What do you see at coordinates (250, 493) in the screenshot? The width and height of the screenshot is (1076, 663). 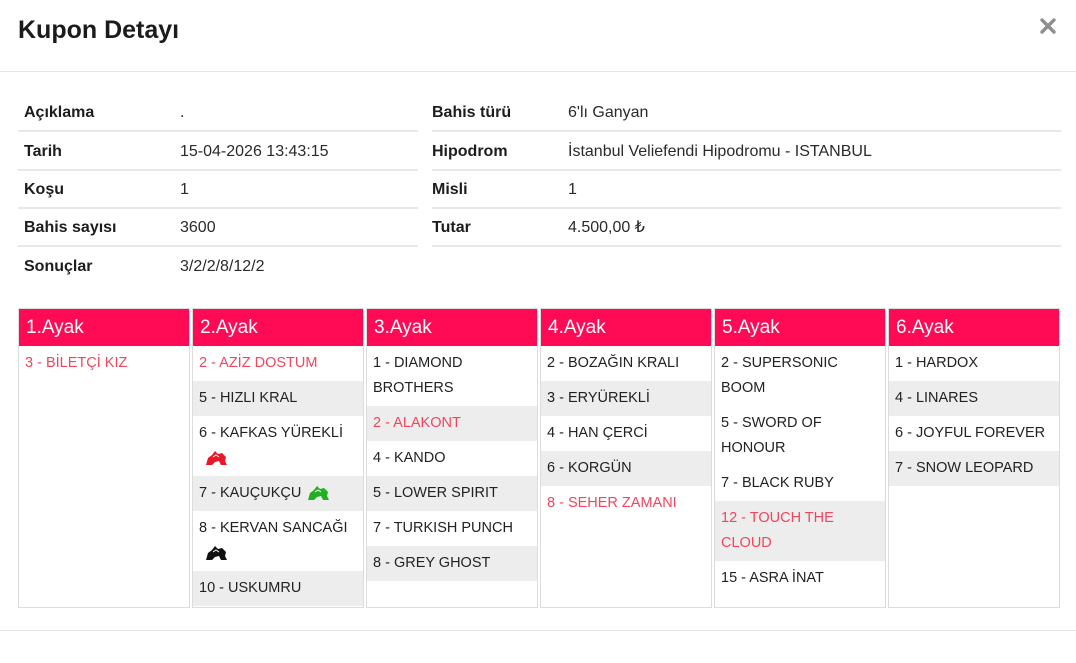 I see `runner-label: 7 - KAUÇUKÇU` at bounding box center [250, 493].